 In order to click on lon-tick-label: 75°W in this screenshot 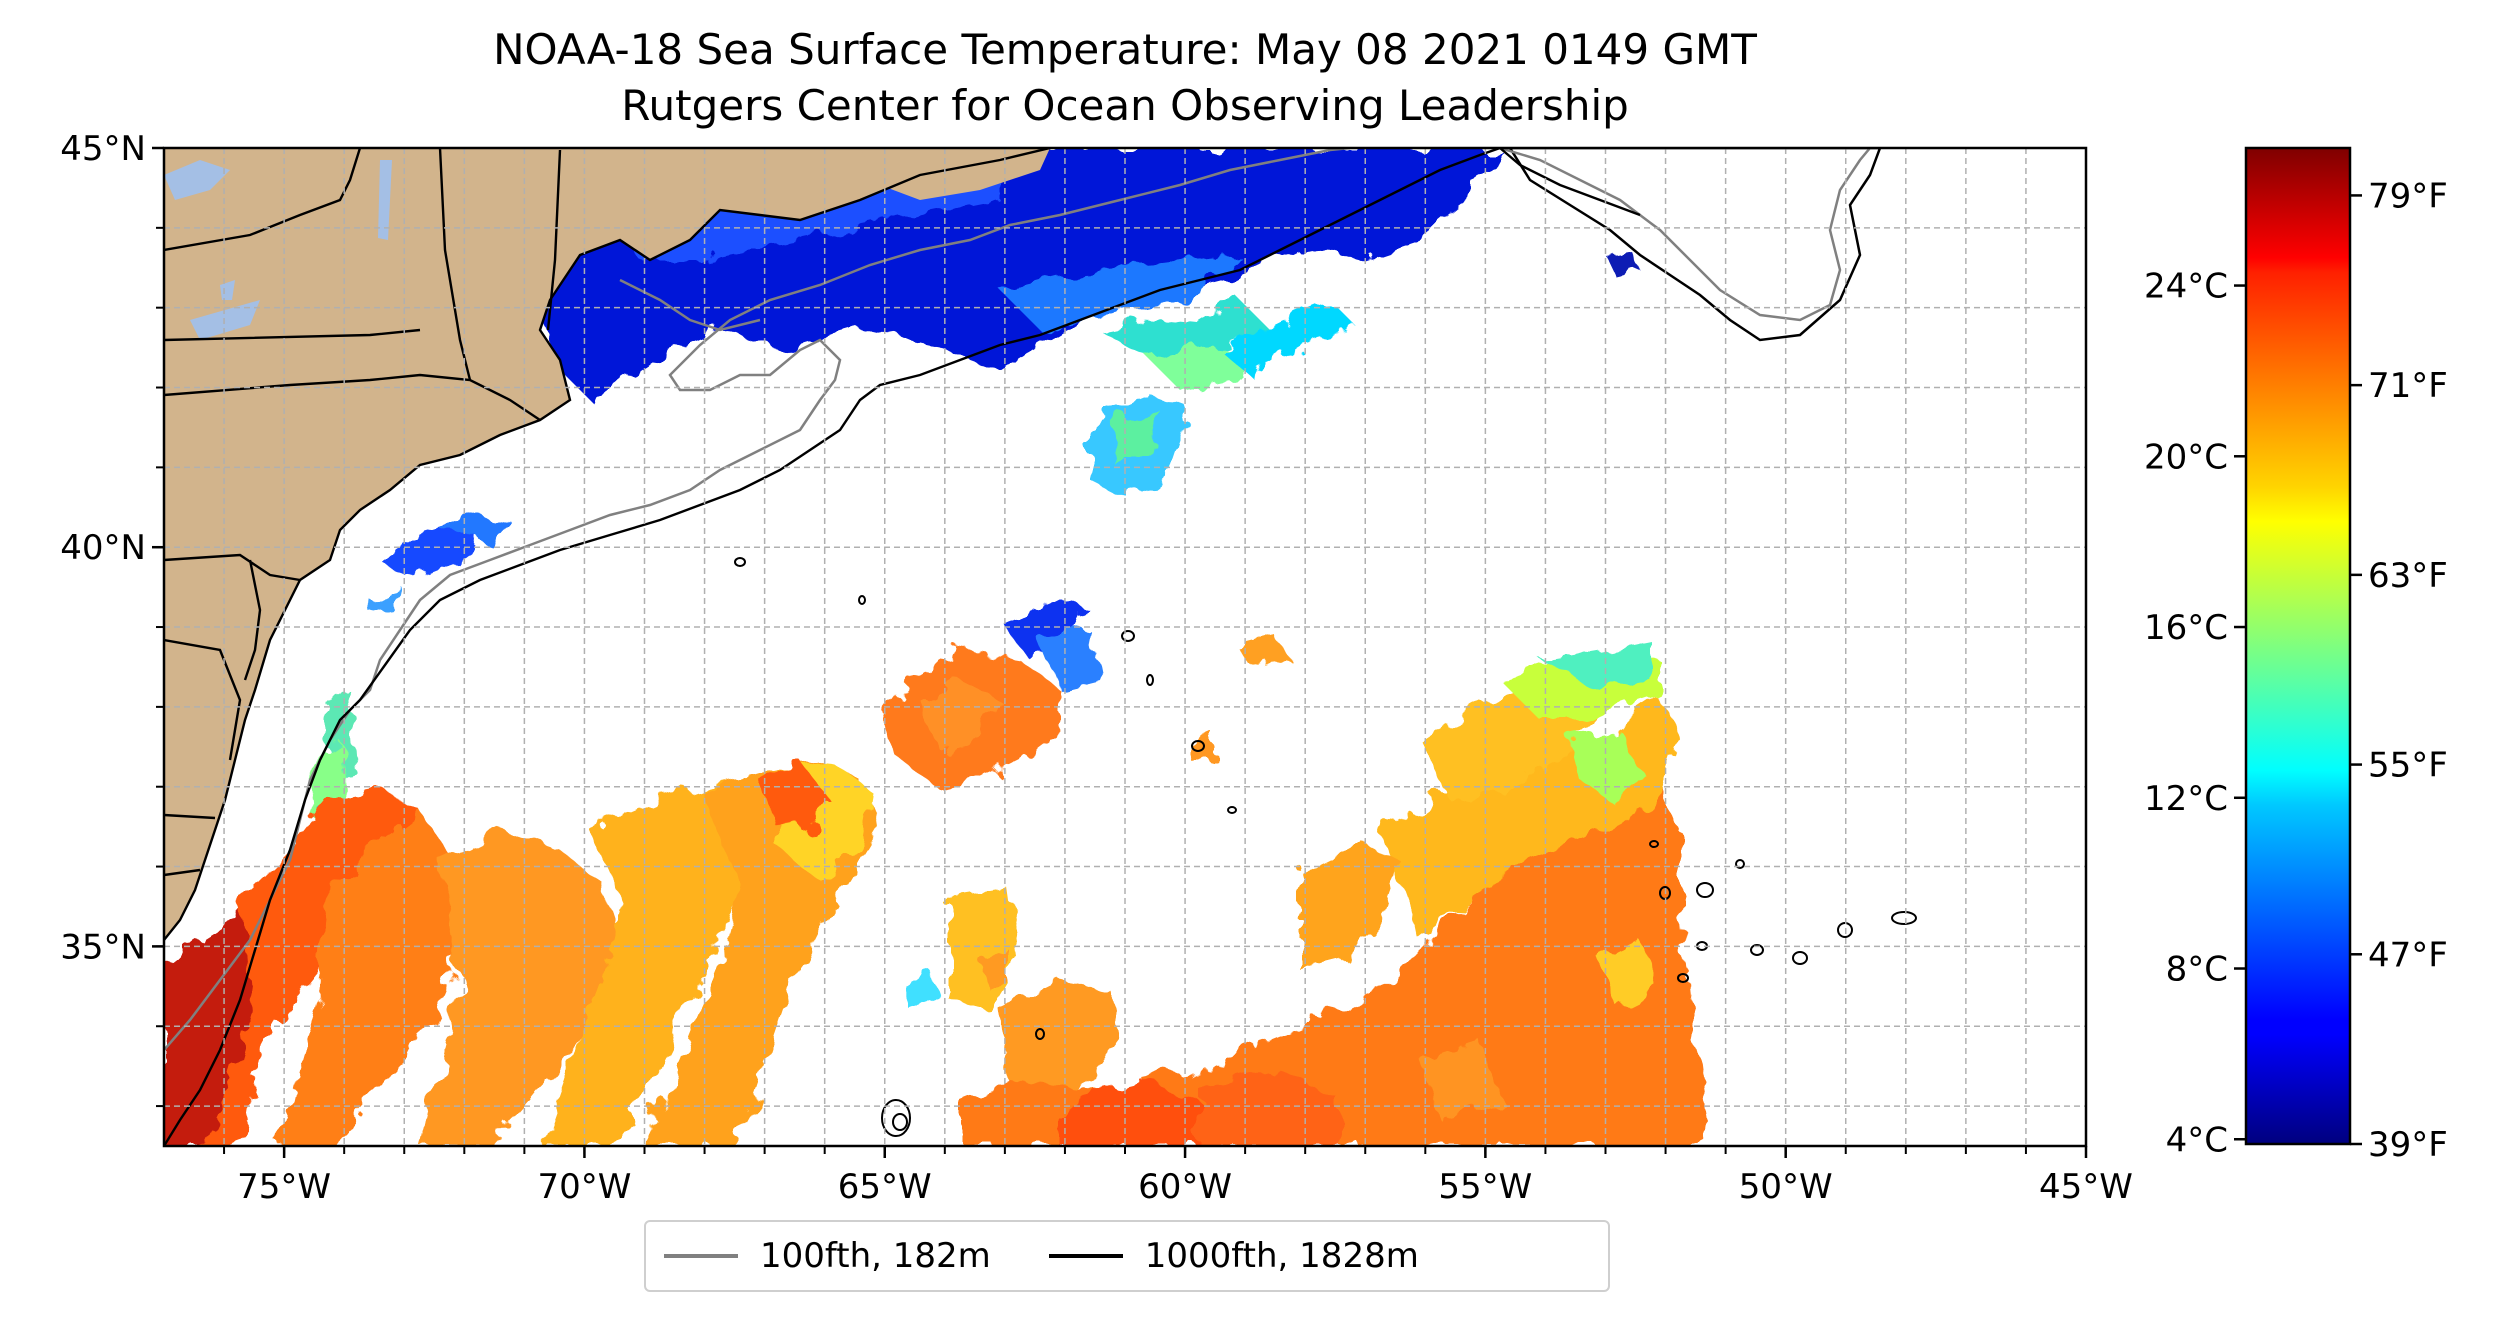, I will do `click(284, 1187)`.